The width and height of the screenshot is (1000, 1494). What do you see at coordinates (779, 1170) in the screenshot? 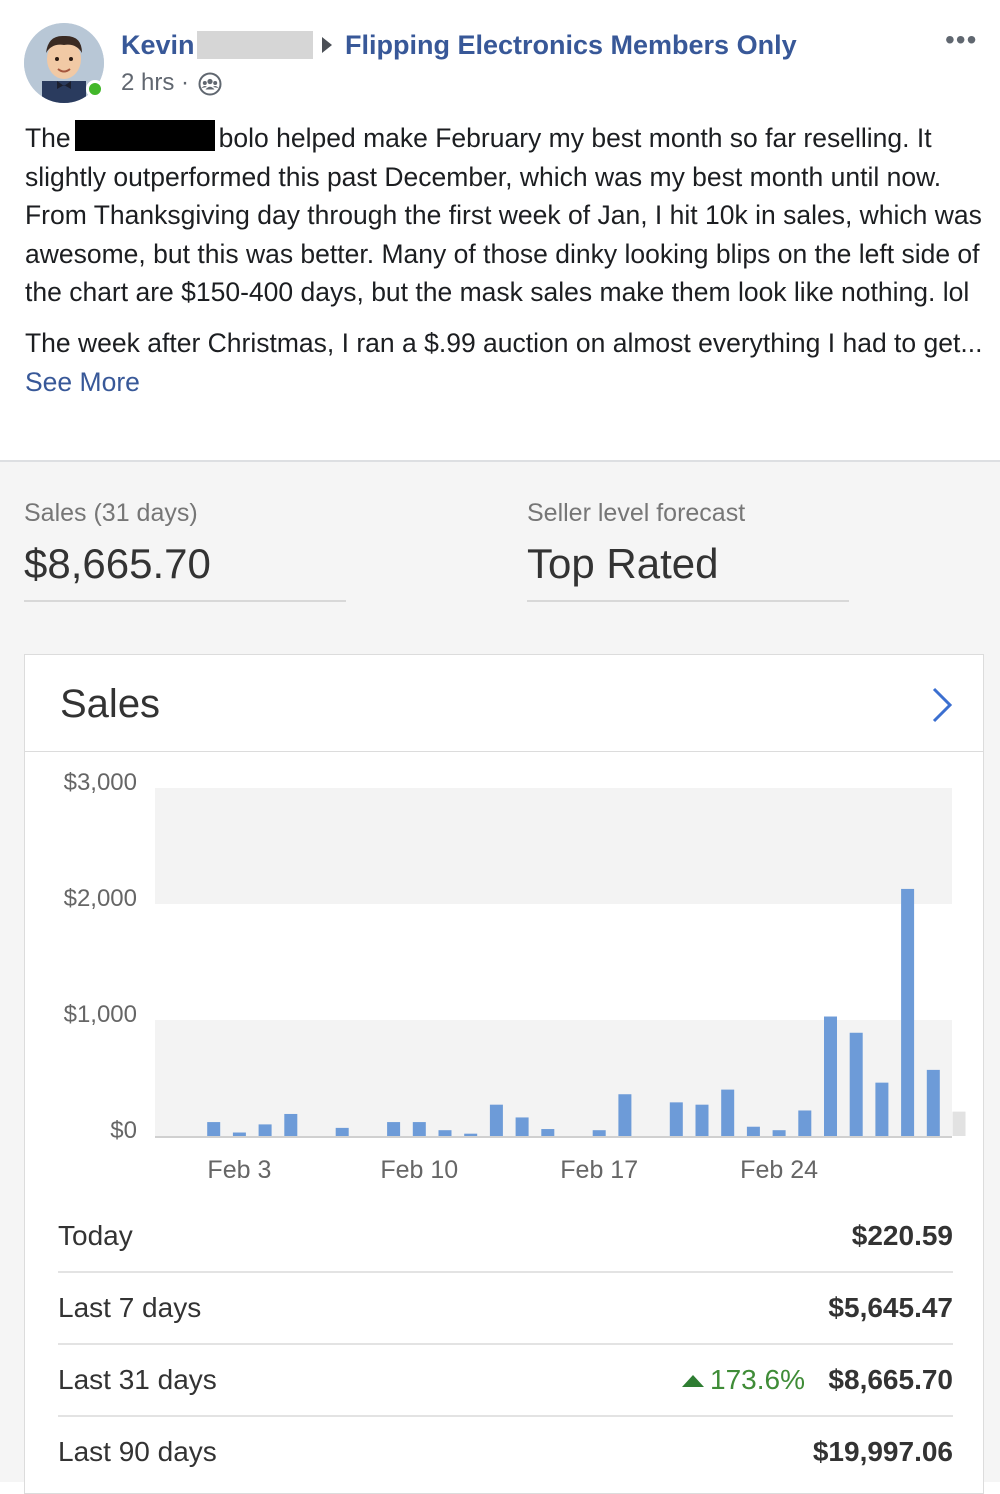
I see `x-tick-label: Feb 24` at bounding box center [779, 1170].